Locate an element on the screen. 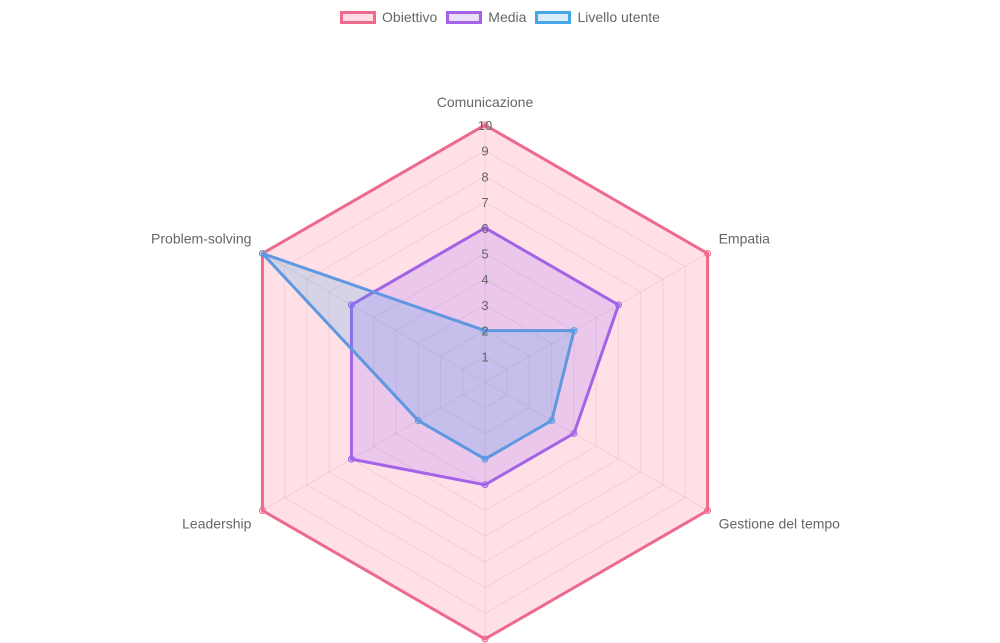 The height and width of the screenshot is (643, 1000). legend-item-livello-utente: Livello utente is located at coordinates (597, 17).